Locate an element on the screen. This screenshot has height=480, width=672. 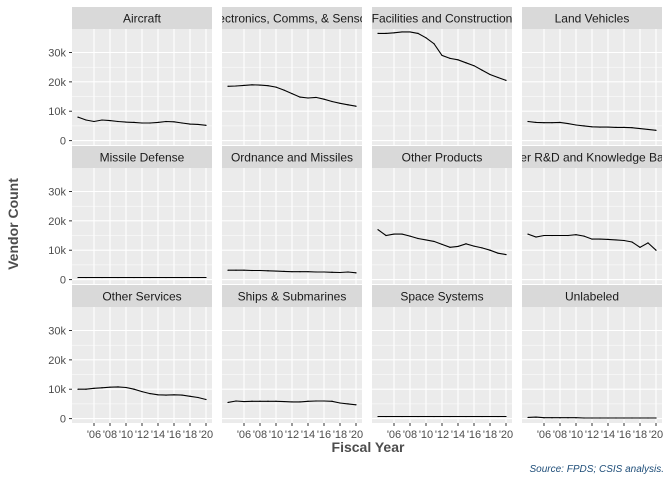
facet-missile-defense: Missile Defense 0 10k 20k 30k is located at coordinates (130, 216).